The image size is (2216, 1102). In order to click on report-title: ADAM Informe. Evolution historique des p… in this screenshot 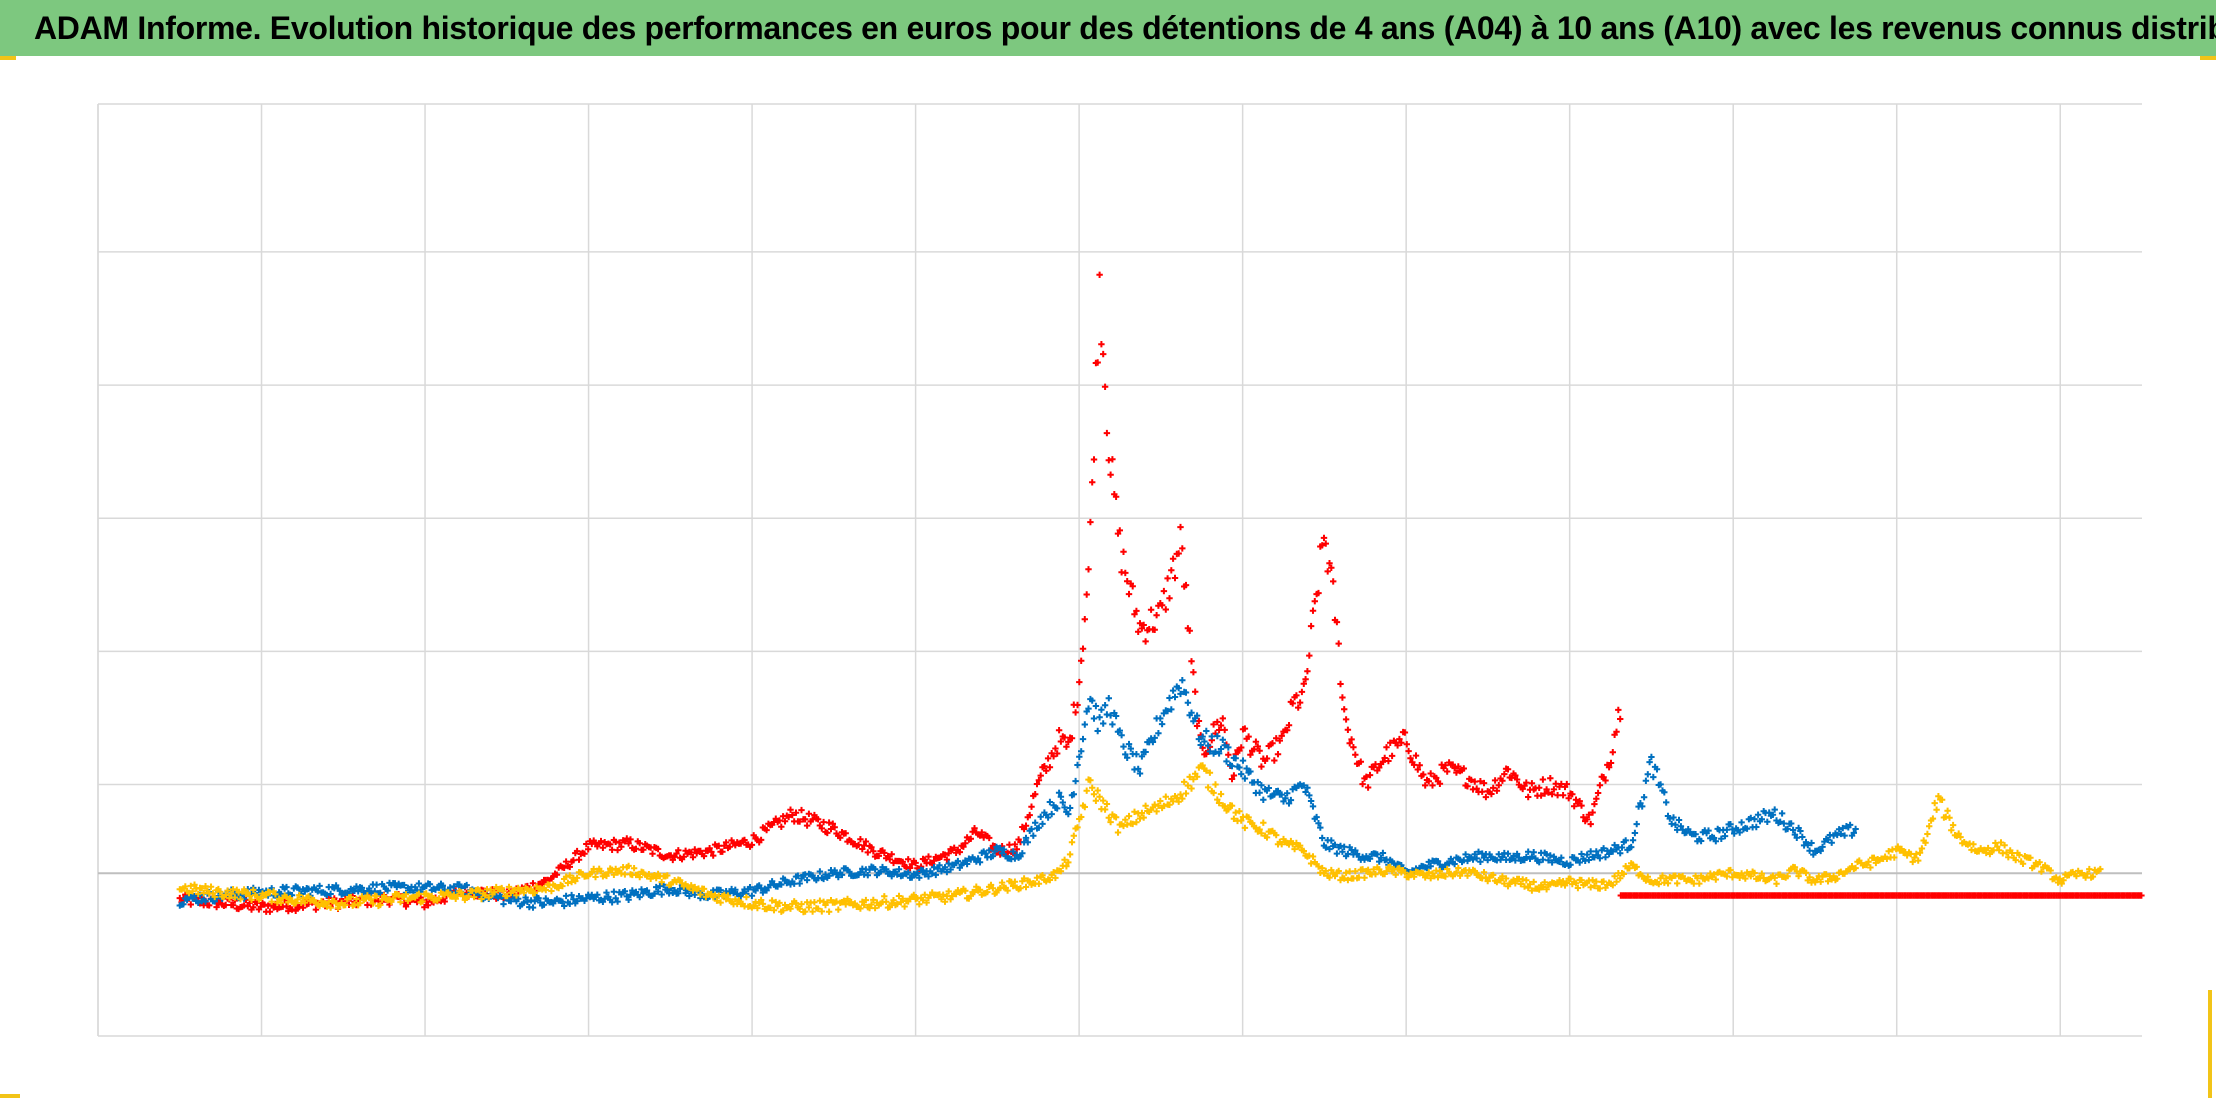, I will do `click(1125, 27)`.